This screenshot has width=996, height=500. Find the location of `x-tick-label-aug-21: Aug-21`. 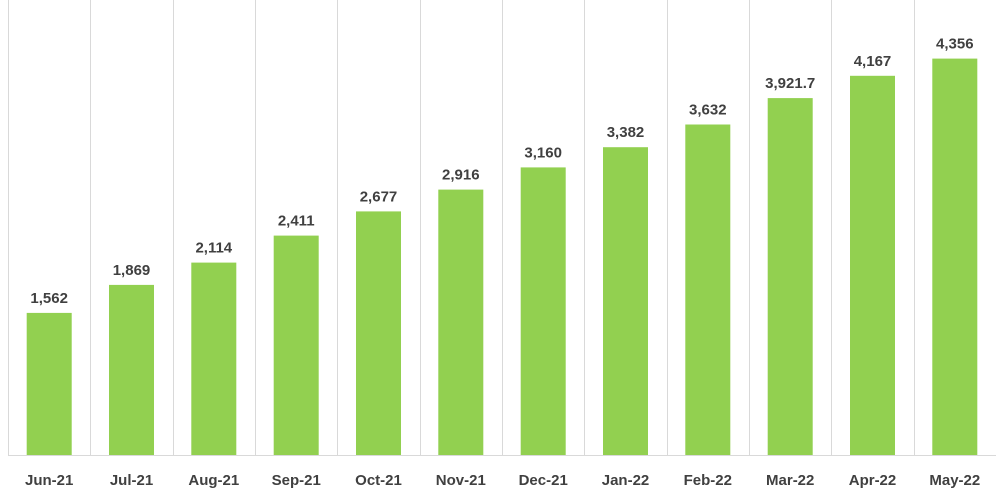

x-tick-label-aug-21: Aug-21 is located at coordinates (213, 480).